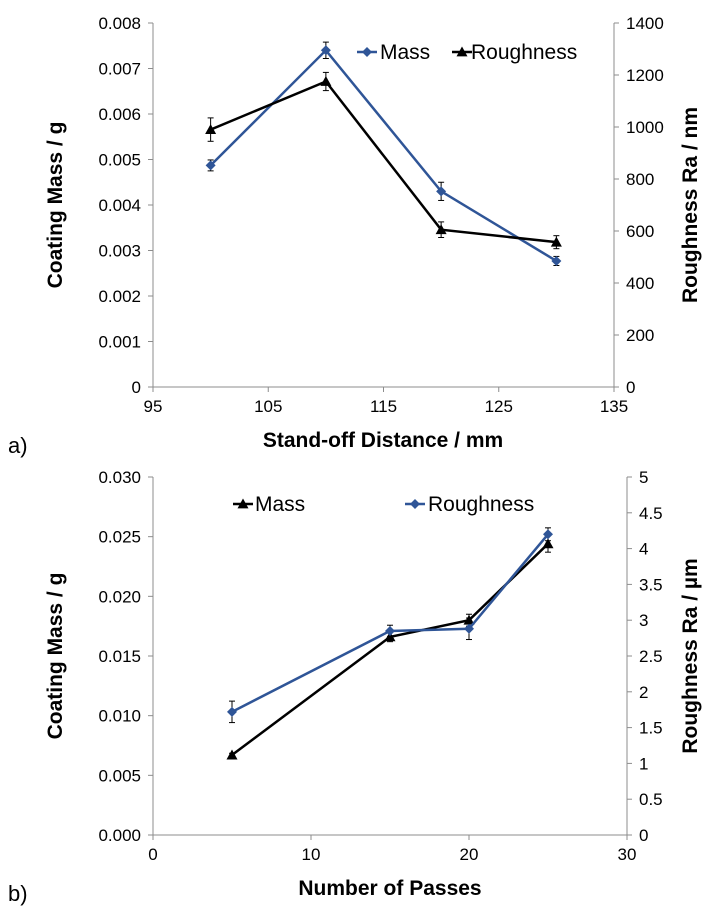  What do you see at coordinates (643, 763) in the screenshot?
I see `chart2-y2tick-label: 1` at bounding box center [643, 763].